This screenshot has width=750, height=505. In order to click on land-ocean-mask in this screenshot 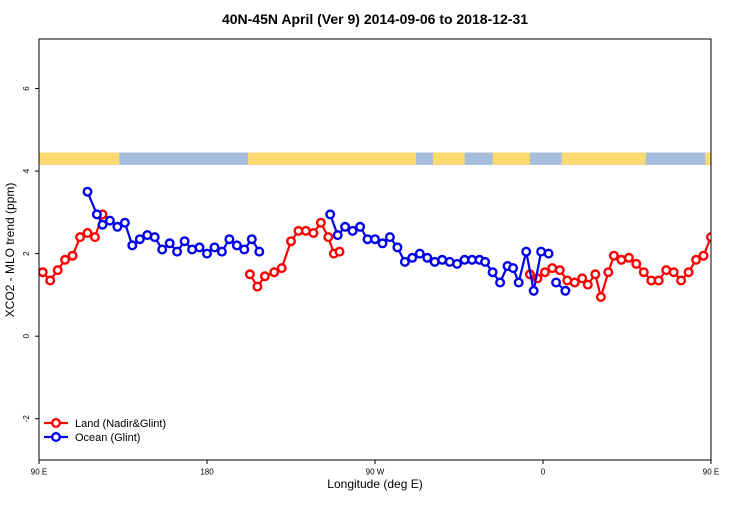, I will do `click(394, 159)`.